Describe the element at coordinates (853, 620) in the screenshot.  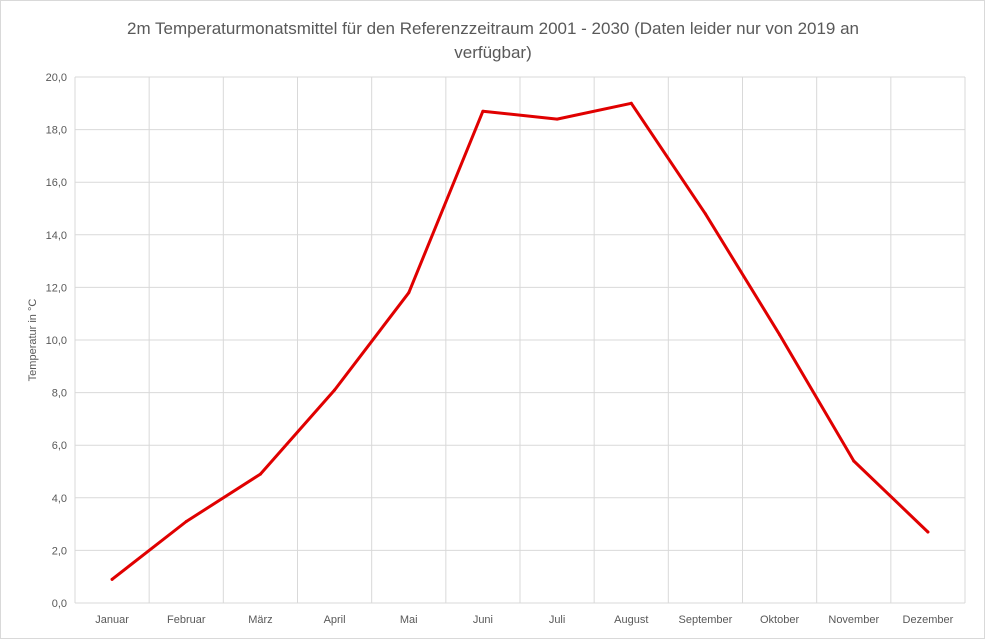
I see `x-tick-label: November` at that location.